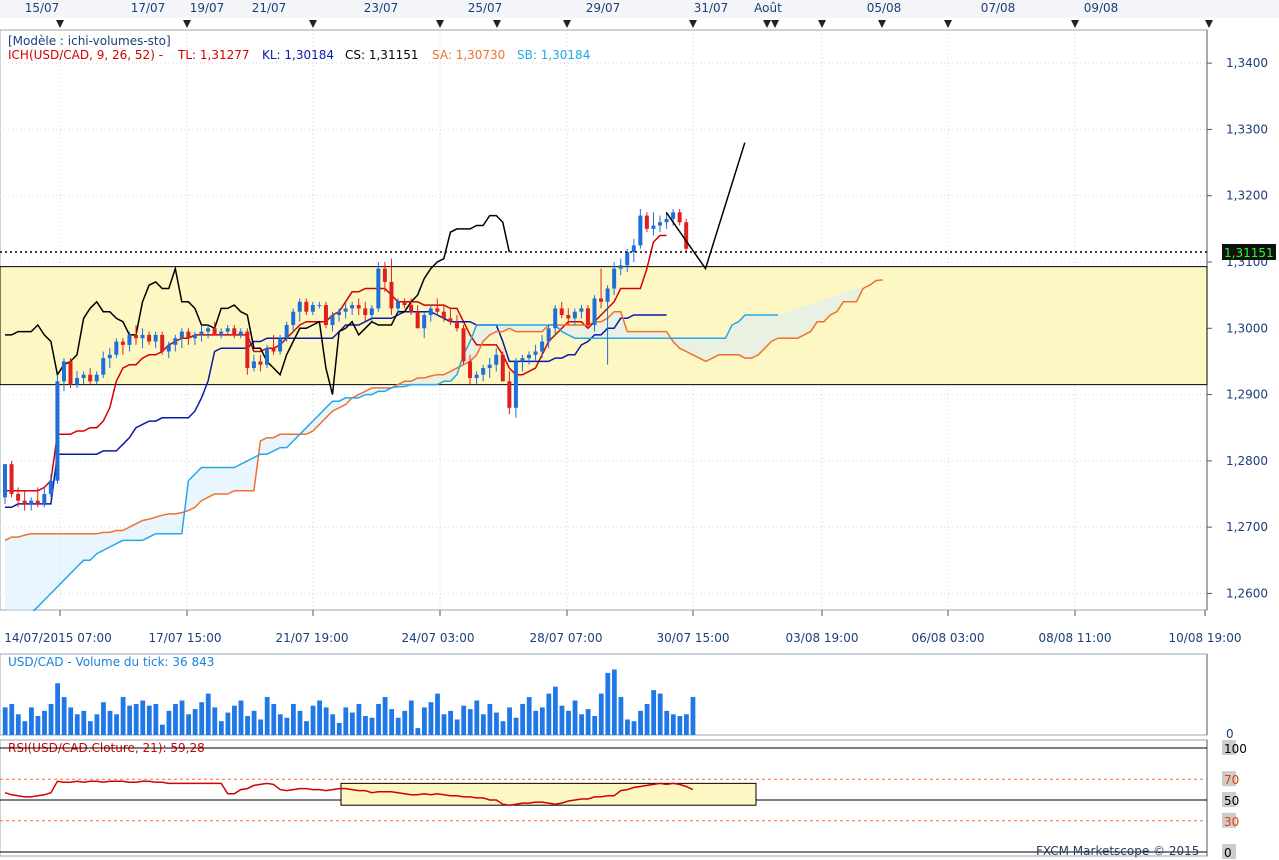 Image resolution: width=1279 pixels, height=860 pixels. I want to click on legend-prefix: ICH(USD/CAD, 9, 26, 52) -, so click(85, 55).